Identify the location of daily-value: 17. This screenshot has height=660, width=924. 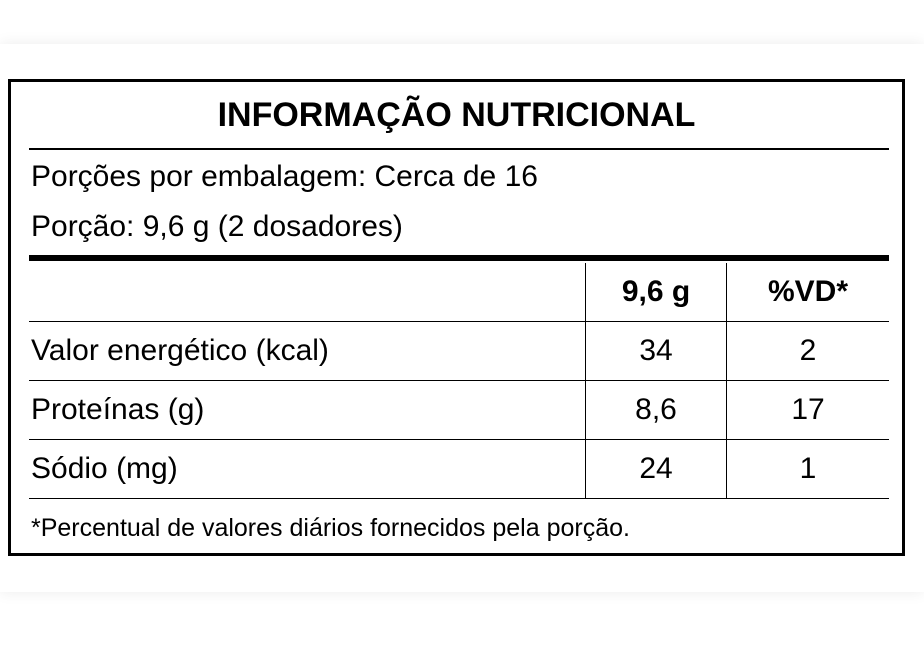
(807, 410).